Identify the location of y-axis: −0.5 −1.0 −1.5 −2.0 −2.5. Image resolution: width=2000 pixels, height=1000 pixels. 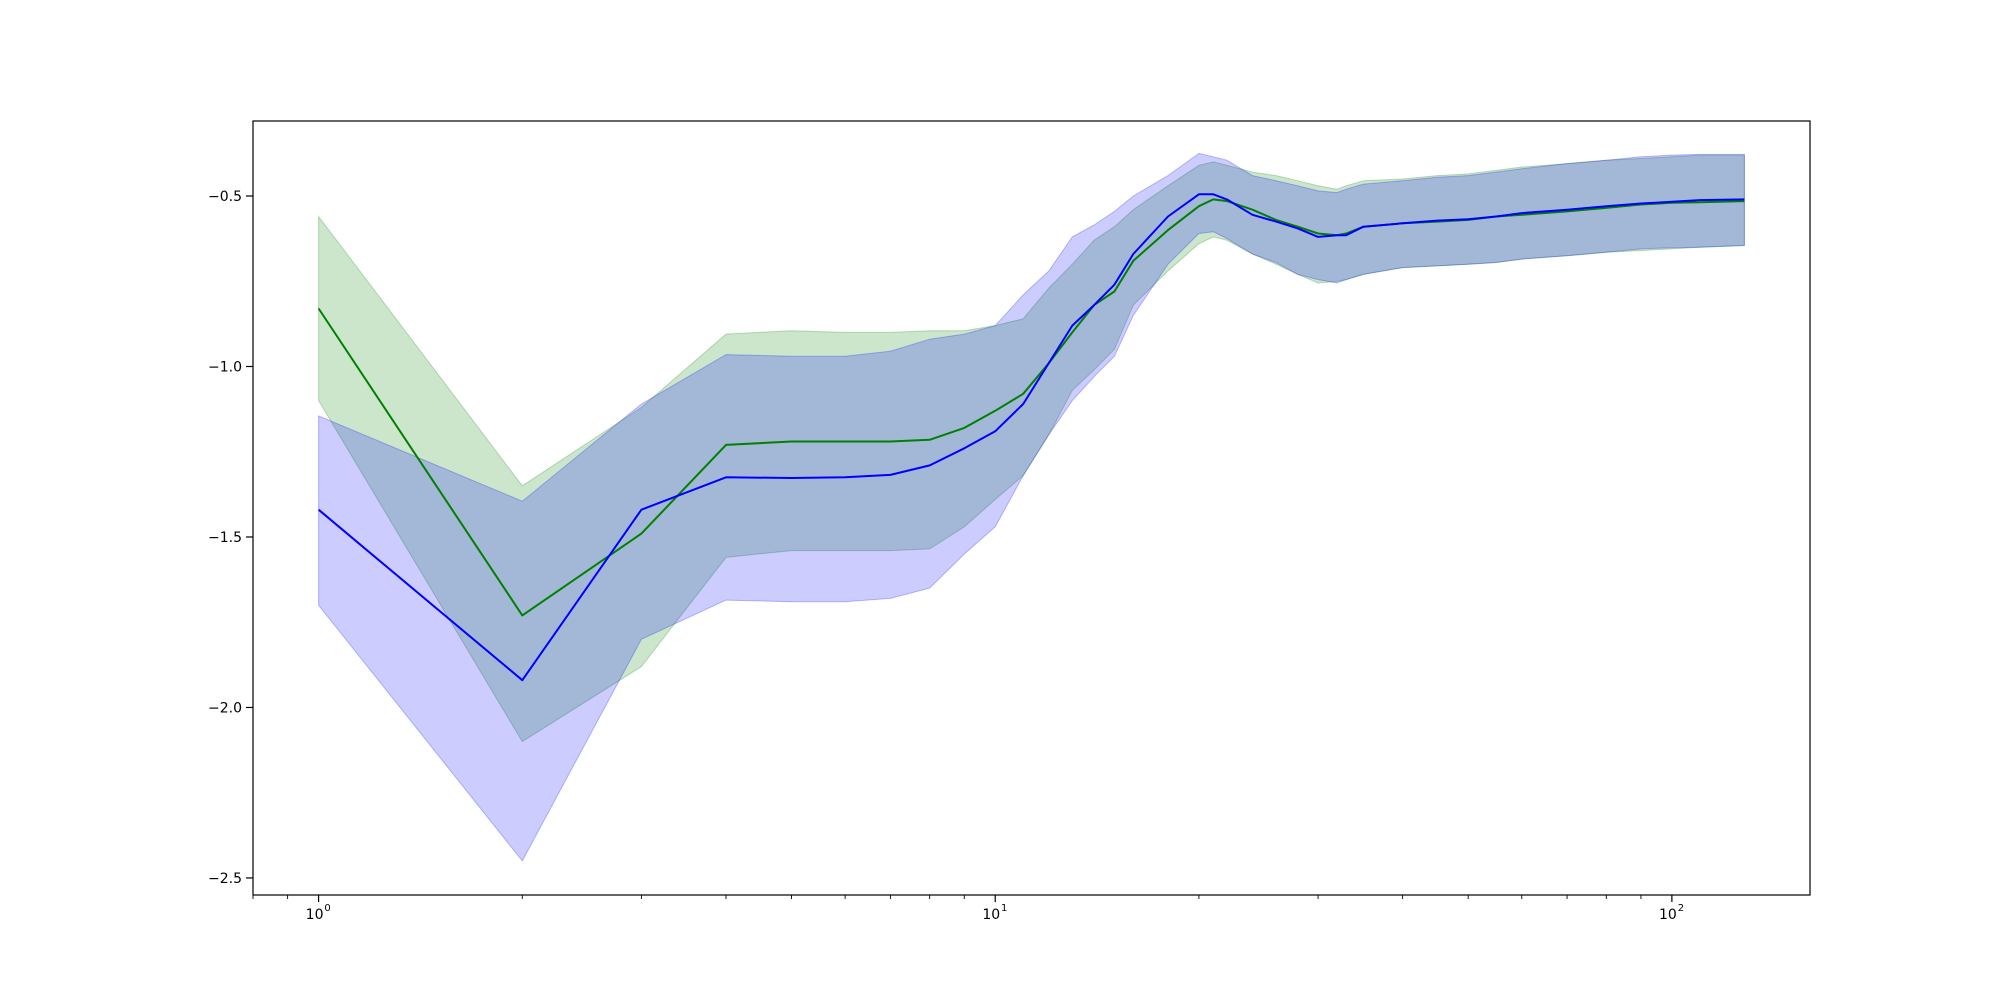
(230, 538).